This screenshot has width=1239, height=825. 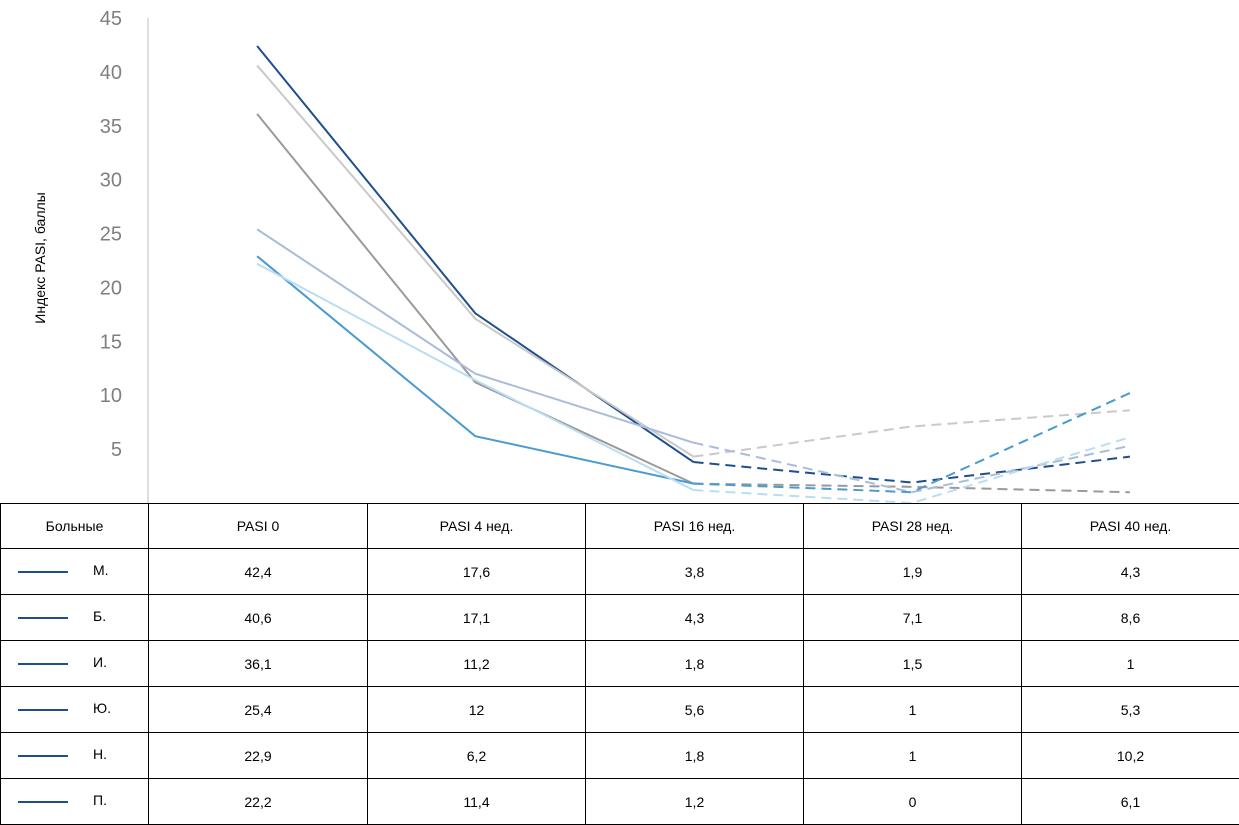 What do you see at coordinates (111, 342) in the screenshot?
I see `y-tick-label: 15` at bounding box center [111, 342].